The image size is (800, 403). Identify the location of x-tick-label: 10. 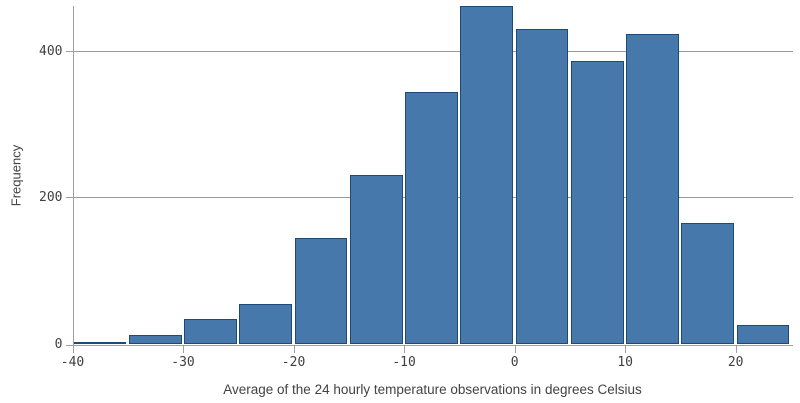
(625, 362).